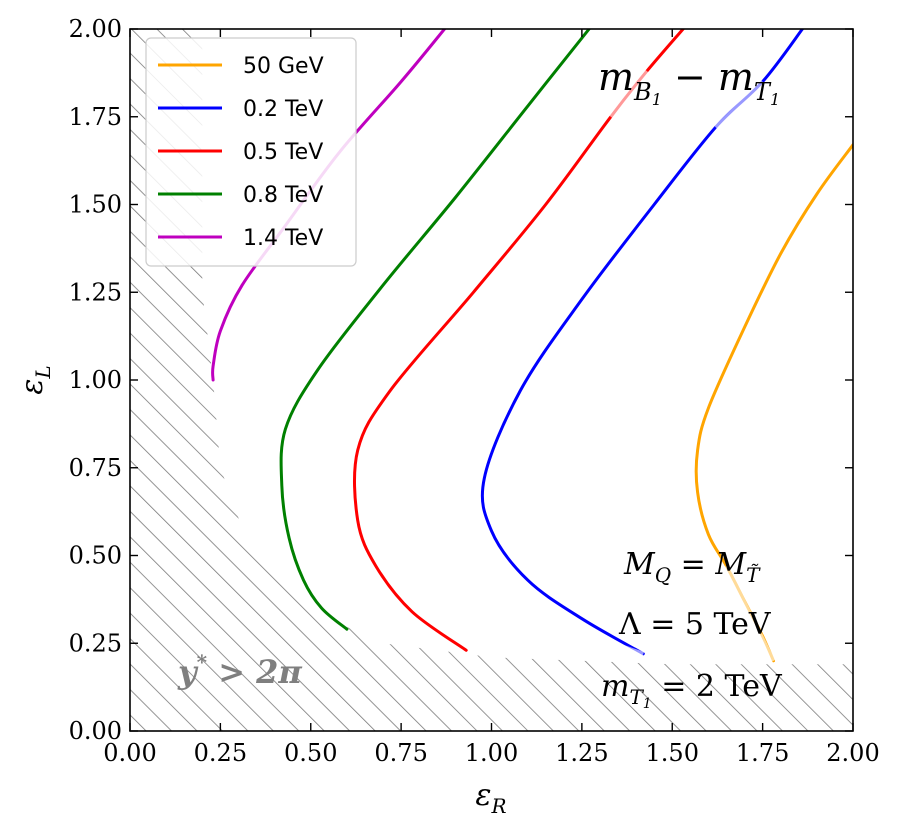 The width and height of the screenshot is (899, 835). What do you see at coordinates (95, 556) in the screenshot?
I see `y-tick-label-2: 0.50` at bounding box center [95, 556].